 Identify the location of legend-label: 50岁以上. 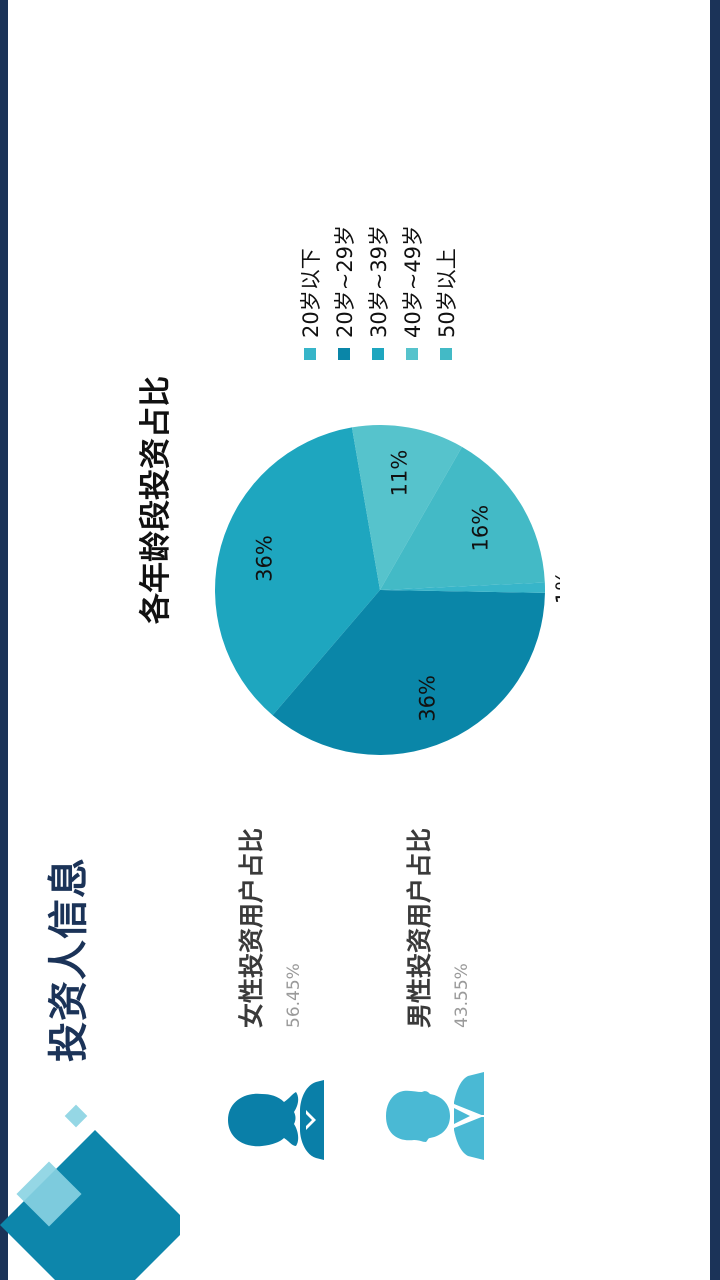
(447, 293).